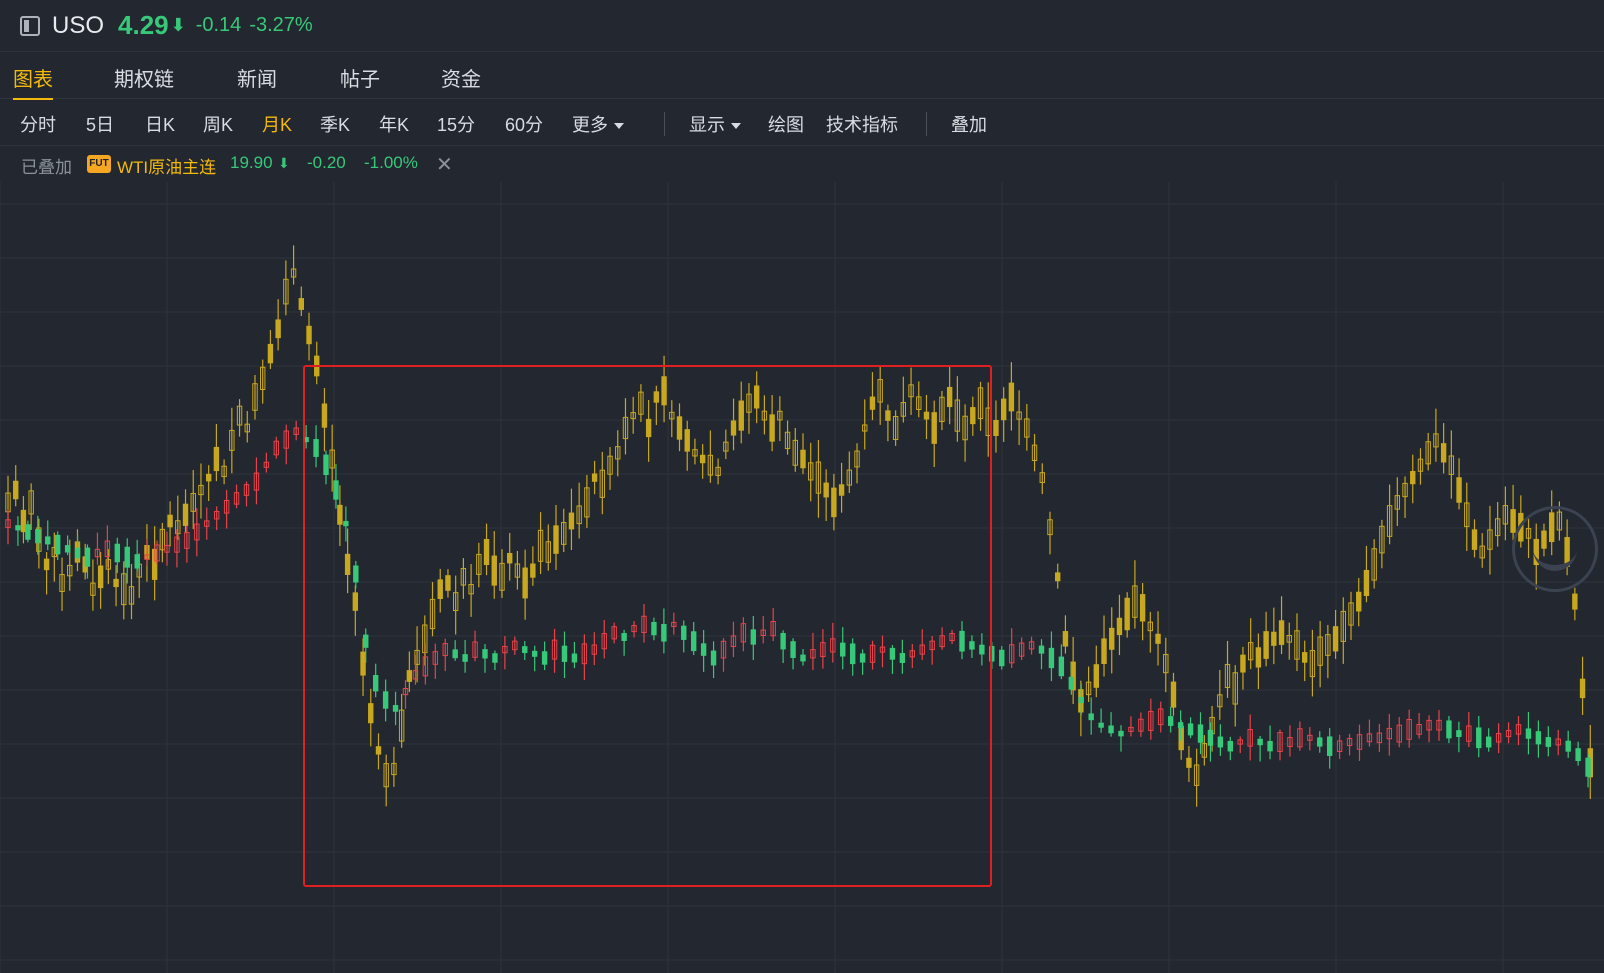  Describe the element at coordinates (33, 81) in the screenshot. I see `tab-chart: 图表` at that location.